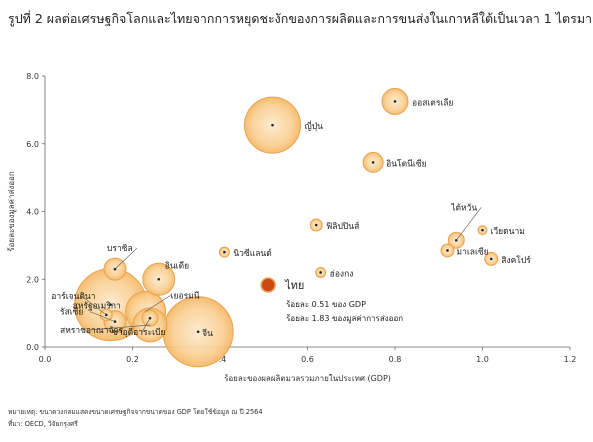 The width and height of the screenshot is (593, 442). What do you see at coordinates (71, 312) in the screenshot?
I see `point-label: รัสเซีย` at bounding box center [71, 312].